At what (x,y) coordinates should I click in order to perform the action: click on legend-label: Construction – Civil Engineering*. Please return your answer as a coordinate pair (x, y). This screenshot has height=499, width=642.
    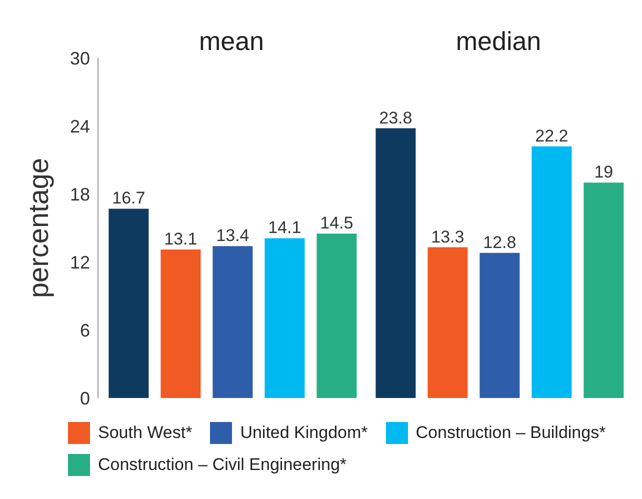
    Looking at the image, I should click on (222, 465).